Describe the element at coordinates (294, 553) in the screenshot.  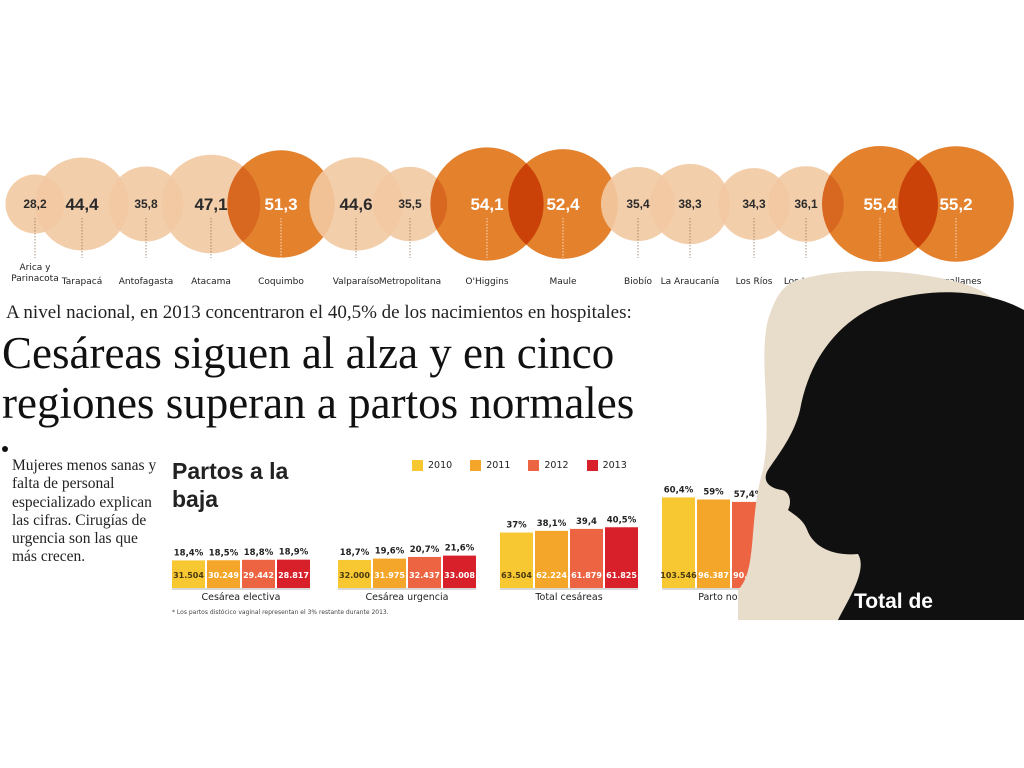
I see `bar-percent-label: 18,9%` at that location.